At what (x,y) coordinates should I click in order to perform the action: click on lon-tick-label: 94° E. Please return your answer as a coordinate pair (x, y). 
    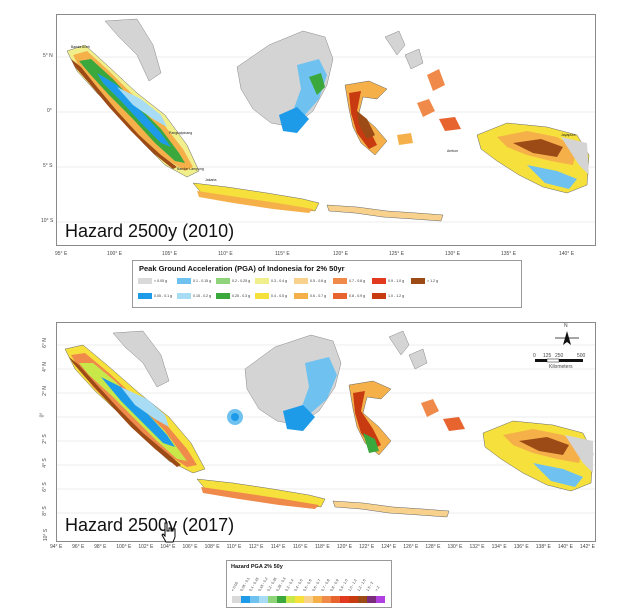
    Looking at the image, I should click on (56, 547).